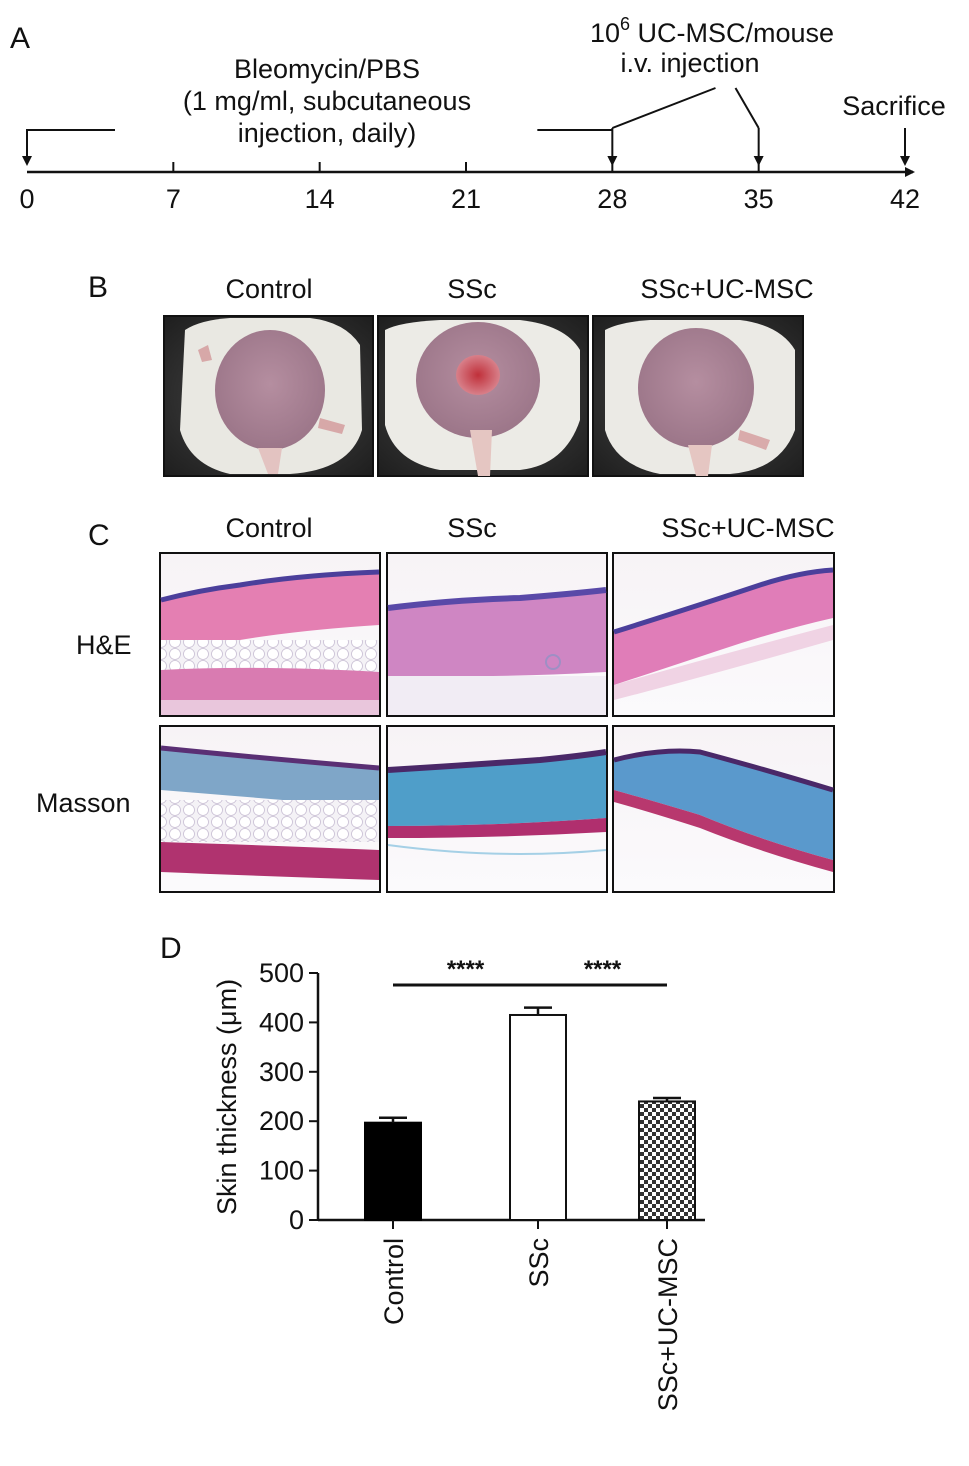 The image size is (969, 1466). What do you see at coordinates (26, 199) in the screenshot?
I see `timeline-tick-label: 0` at bounding box center [26, 199].